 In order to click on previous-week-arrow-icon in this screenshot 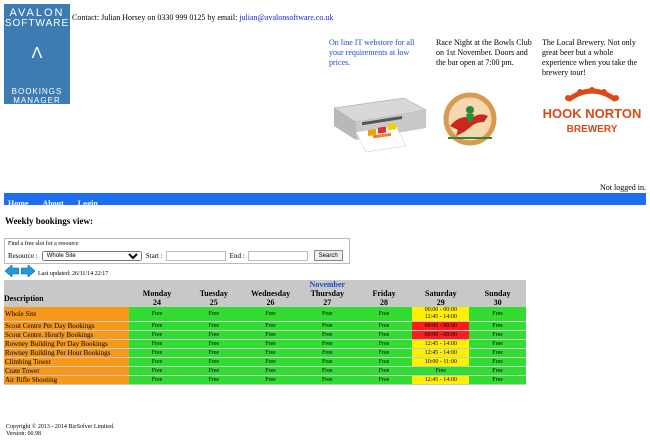, I will do `click(12, 271)`.